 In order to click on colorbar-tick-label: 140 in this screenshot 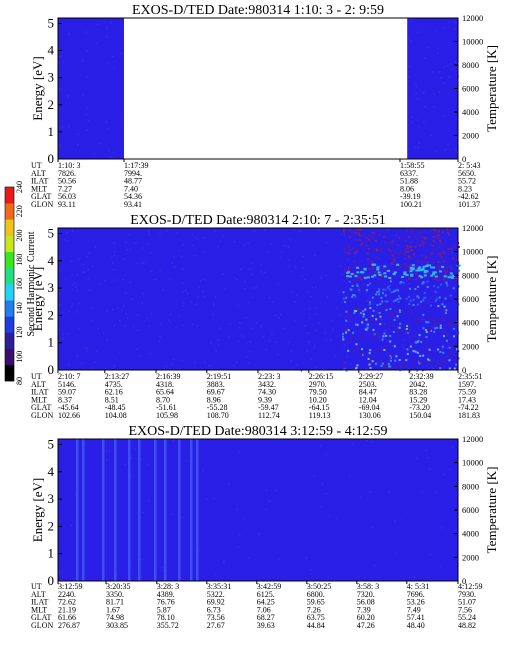, I will do `click(19, 308)`.